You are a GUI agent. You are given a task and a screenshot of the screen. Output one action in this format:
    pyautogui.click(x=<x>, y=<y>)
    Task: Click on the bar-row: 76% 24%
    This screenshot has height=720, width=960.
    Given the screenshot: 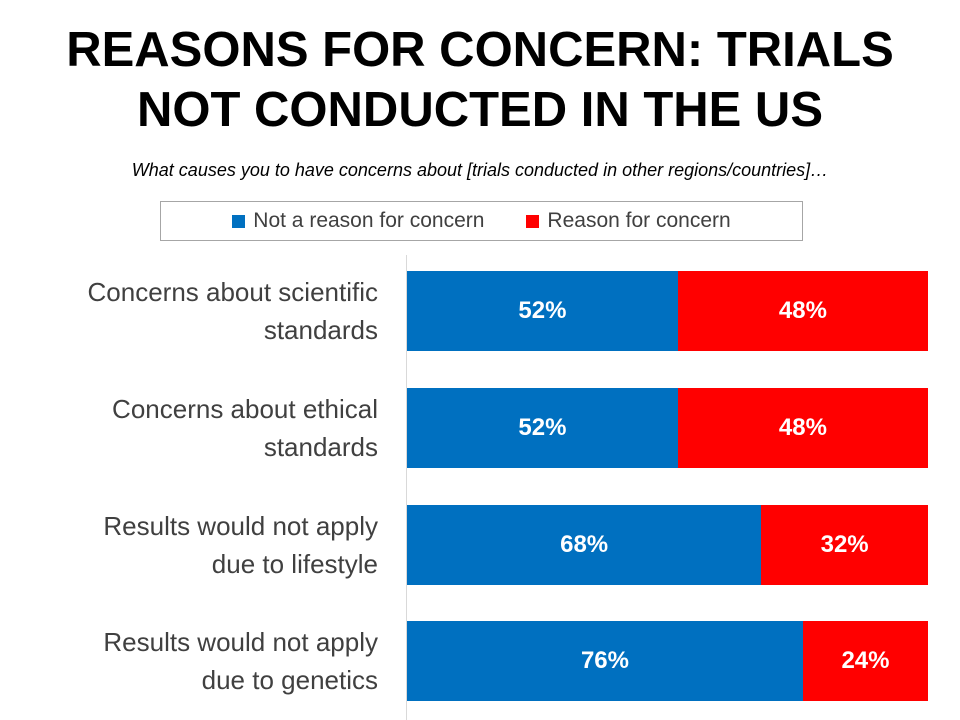 What is the action you would take?
    pyautogui.click(x=667, y=661)
    